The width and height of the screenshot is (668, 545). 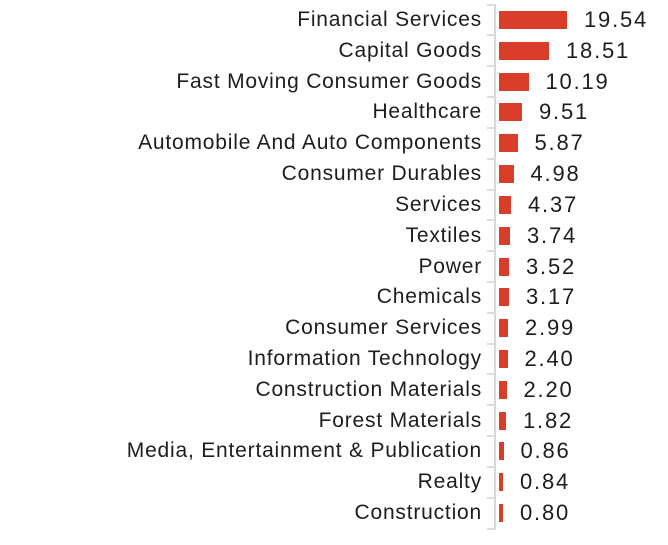 I want to click on value-label: 19.54, so click(x=616, y=19).